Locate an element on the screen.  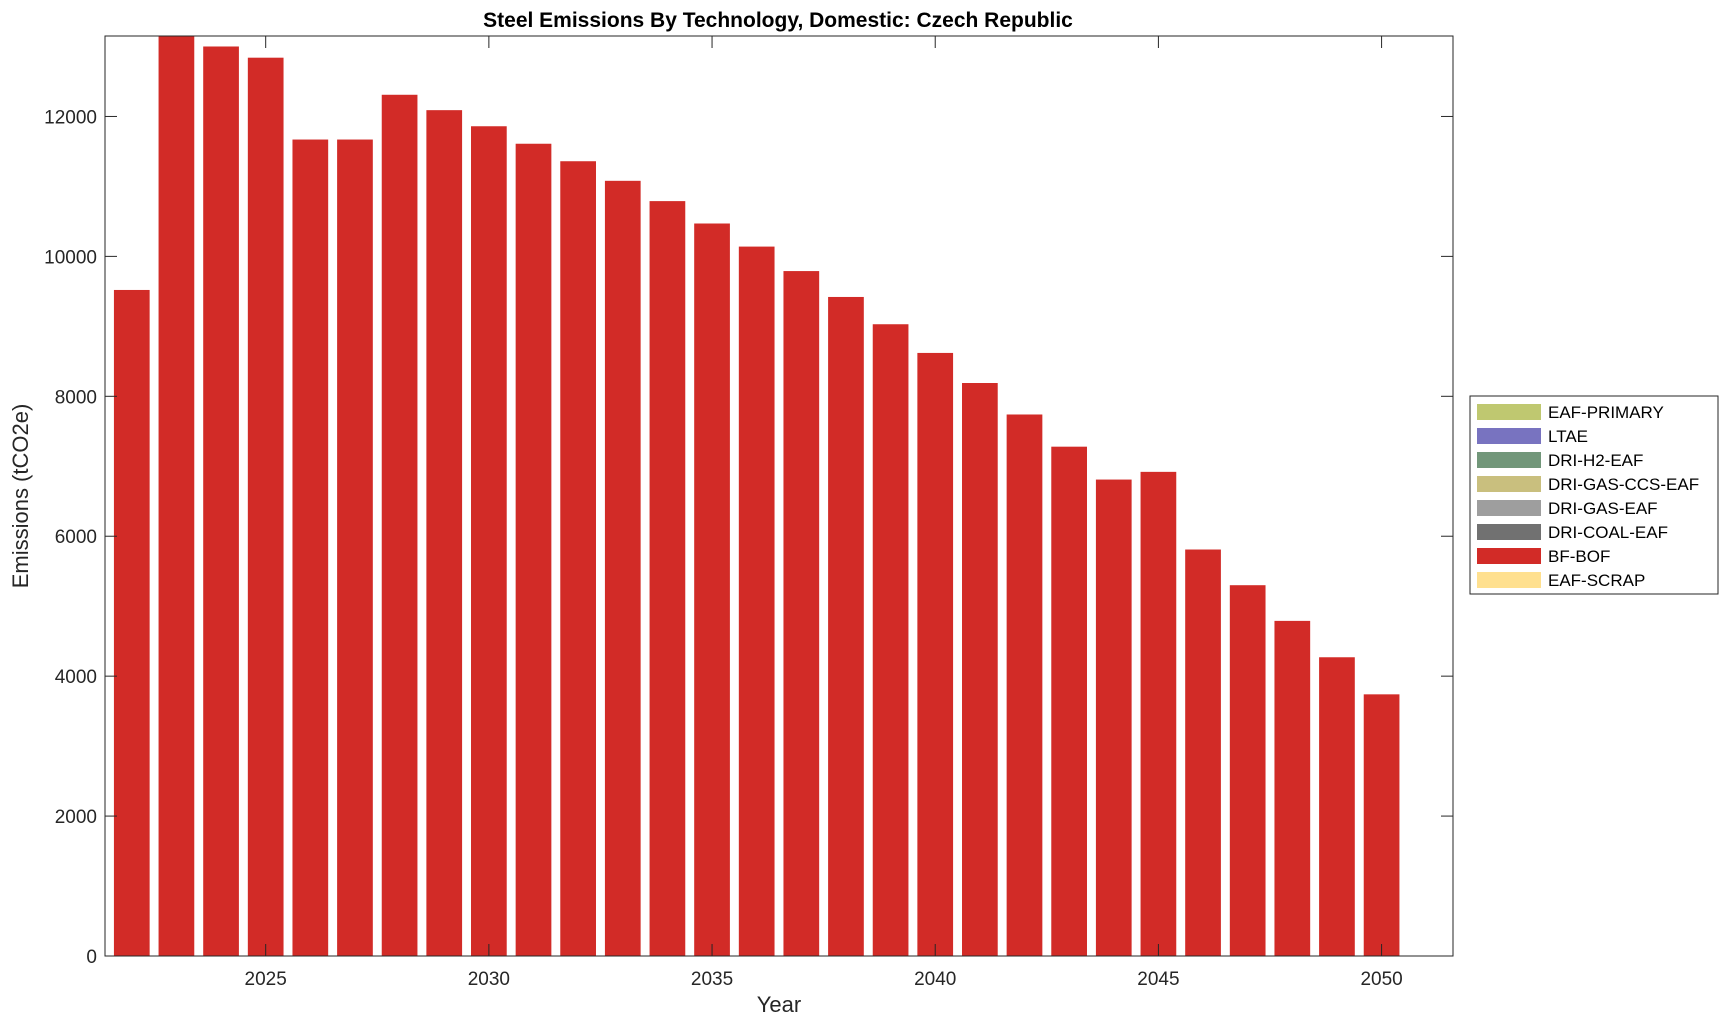
bar-bf-bof-2039 is located at coordinates (890, 640).